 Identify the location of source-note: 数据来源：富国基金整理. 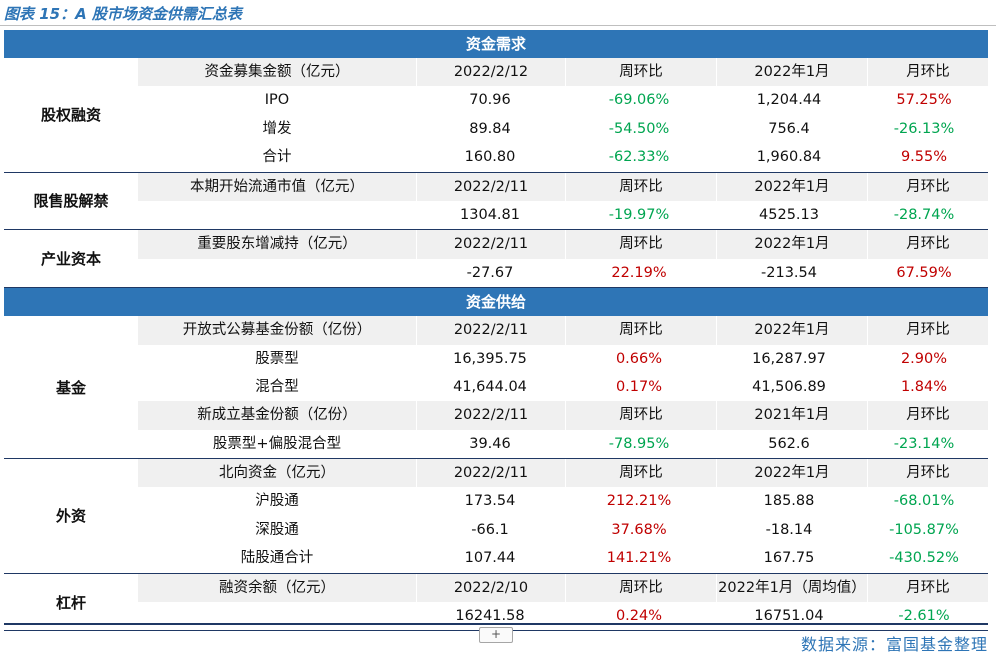
(894, 644).